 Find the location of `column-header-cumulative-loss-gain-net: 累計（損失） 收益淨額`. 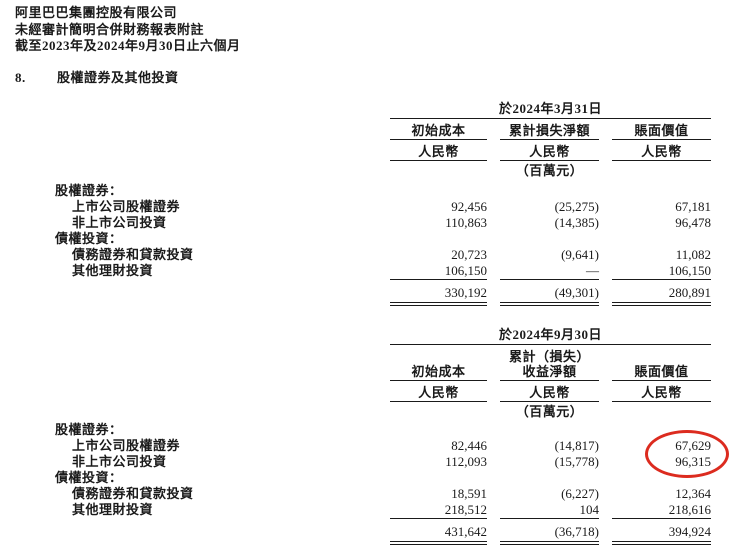

column-header-cumulative-loss-gain-net: 累計（損失） 收益淨額 is located at coordinates (549, 365).